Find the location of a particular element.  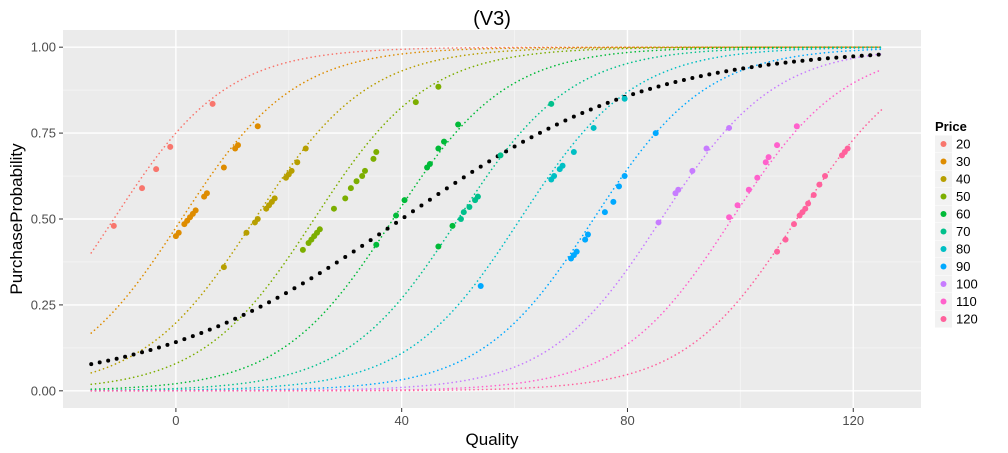

chart-title: (V3) is located at coordinates (492, 19).